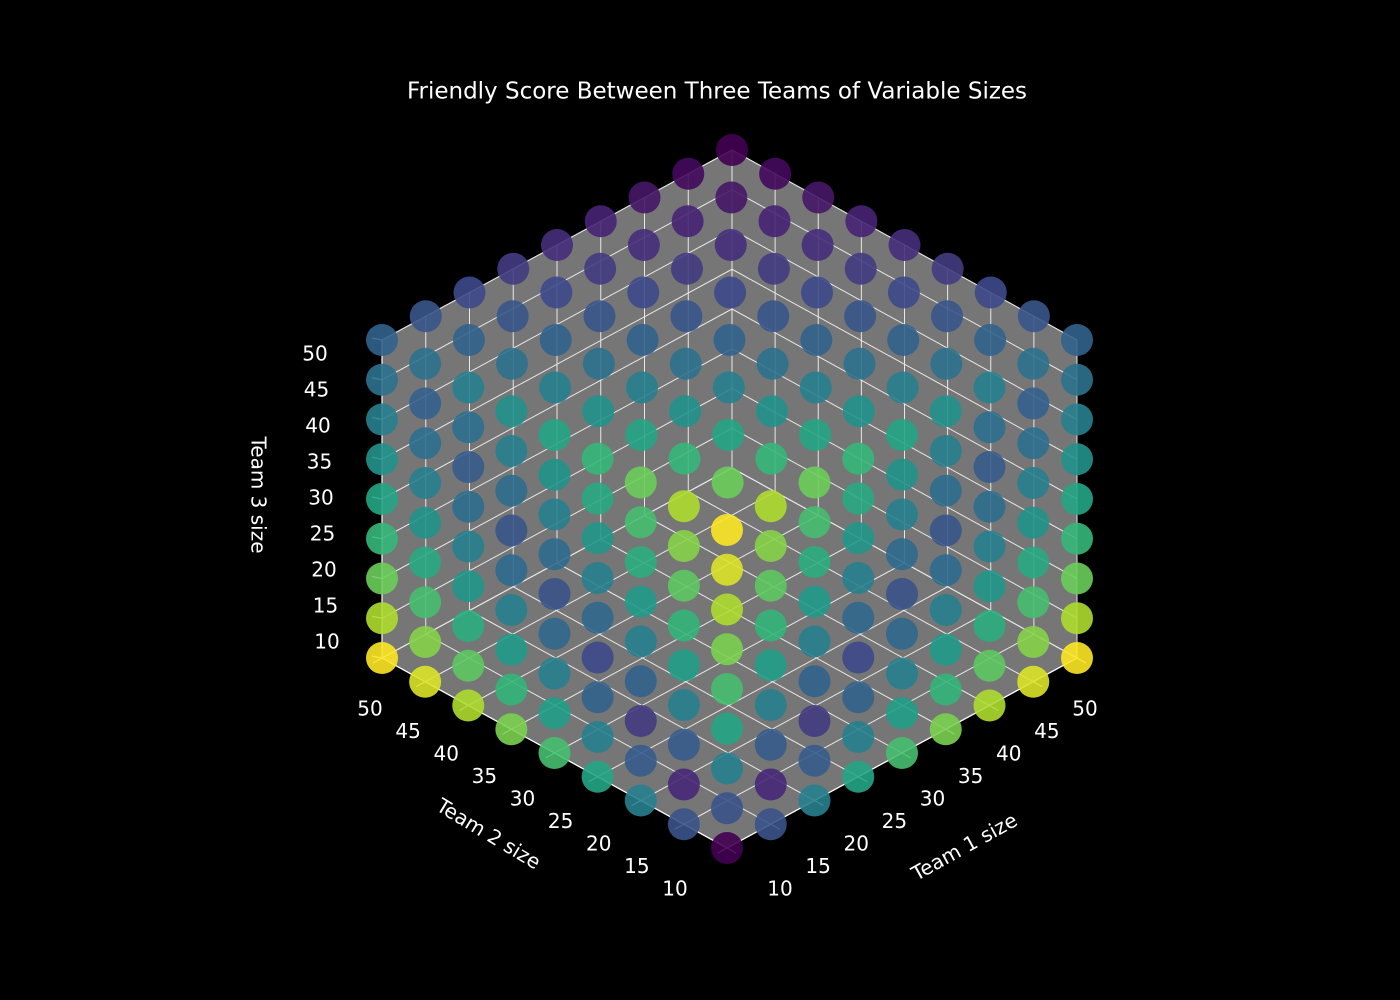 The width and height of the screenshot is (1400, 1000). Describe the element at coordinates (1008, 754) in the screenshot. I see `x-tick-label: 40` at that location.